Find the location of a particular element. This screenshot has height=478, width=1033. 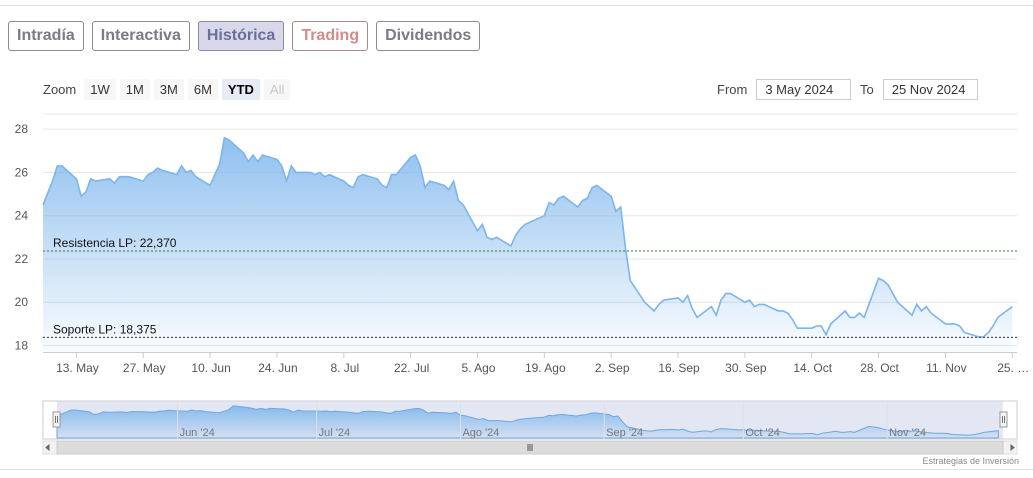

x-tick-label: 14. Oct is located at coordinates (812, 368).